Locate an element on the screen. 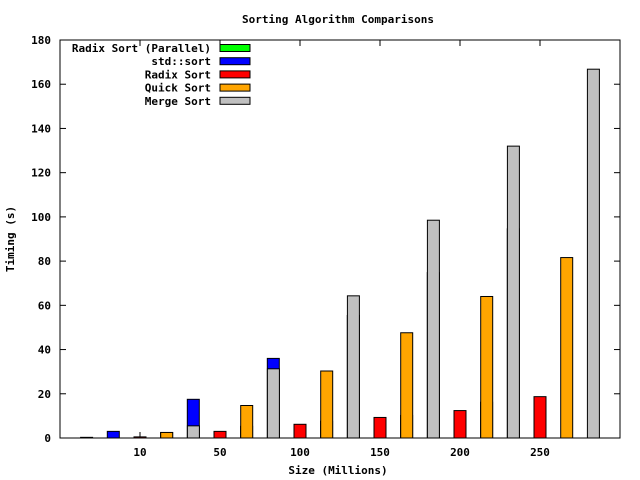 The height and width of the screenshot is (480, 640). chart-title: Sorting Algorithm Comparisons is located at coordinates (338, 19).